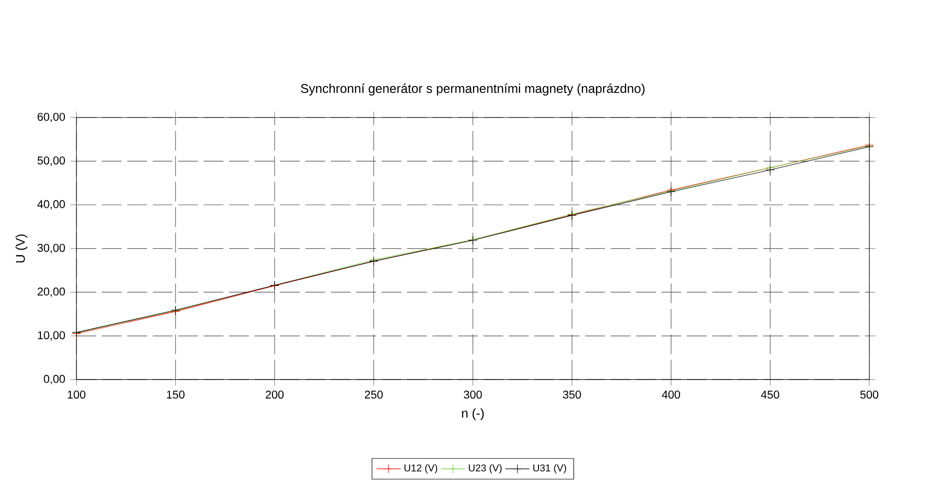  What do you see at coordinates (51, 292) in the screenshot?
I see `y-tick-label: 20,00` at bounding box center [51, 292].